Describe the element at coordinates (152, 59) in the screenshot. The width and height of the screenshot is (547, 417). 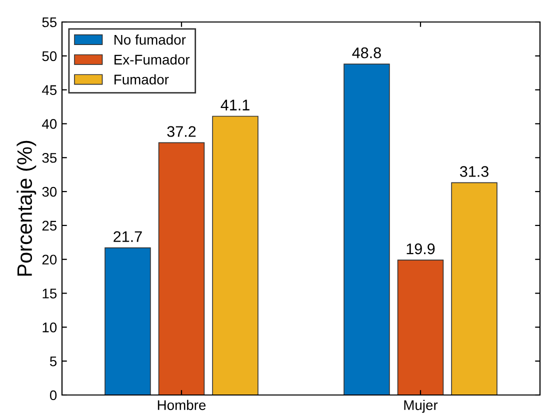
I see `legend-label: Ex-Fumador` at that location.